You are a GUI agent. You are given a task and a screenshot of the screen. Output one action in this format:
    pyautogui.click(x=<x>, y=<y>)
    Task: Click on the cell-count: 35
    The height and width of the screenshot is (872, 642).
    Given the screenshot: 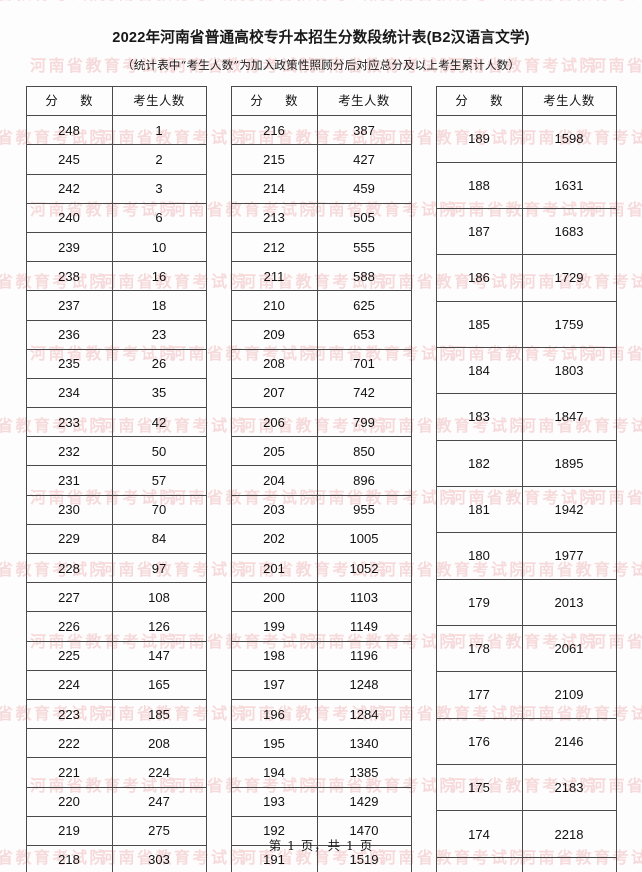 What is the action you would take?
    pyautogui.click(x=159, y=393)
    